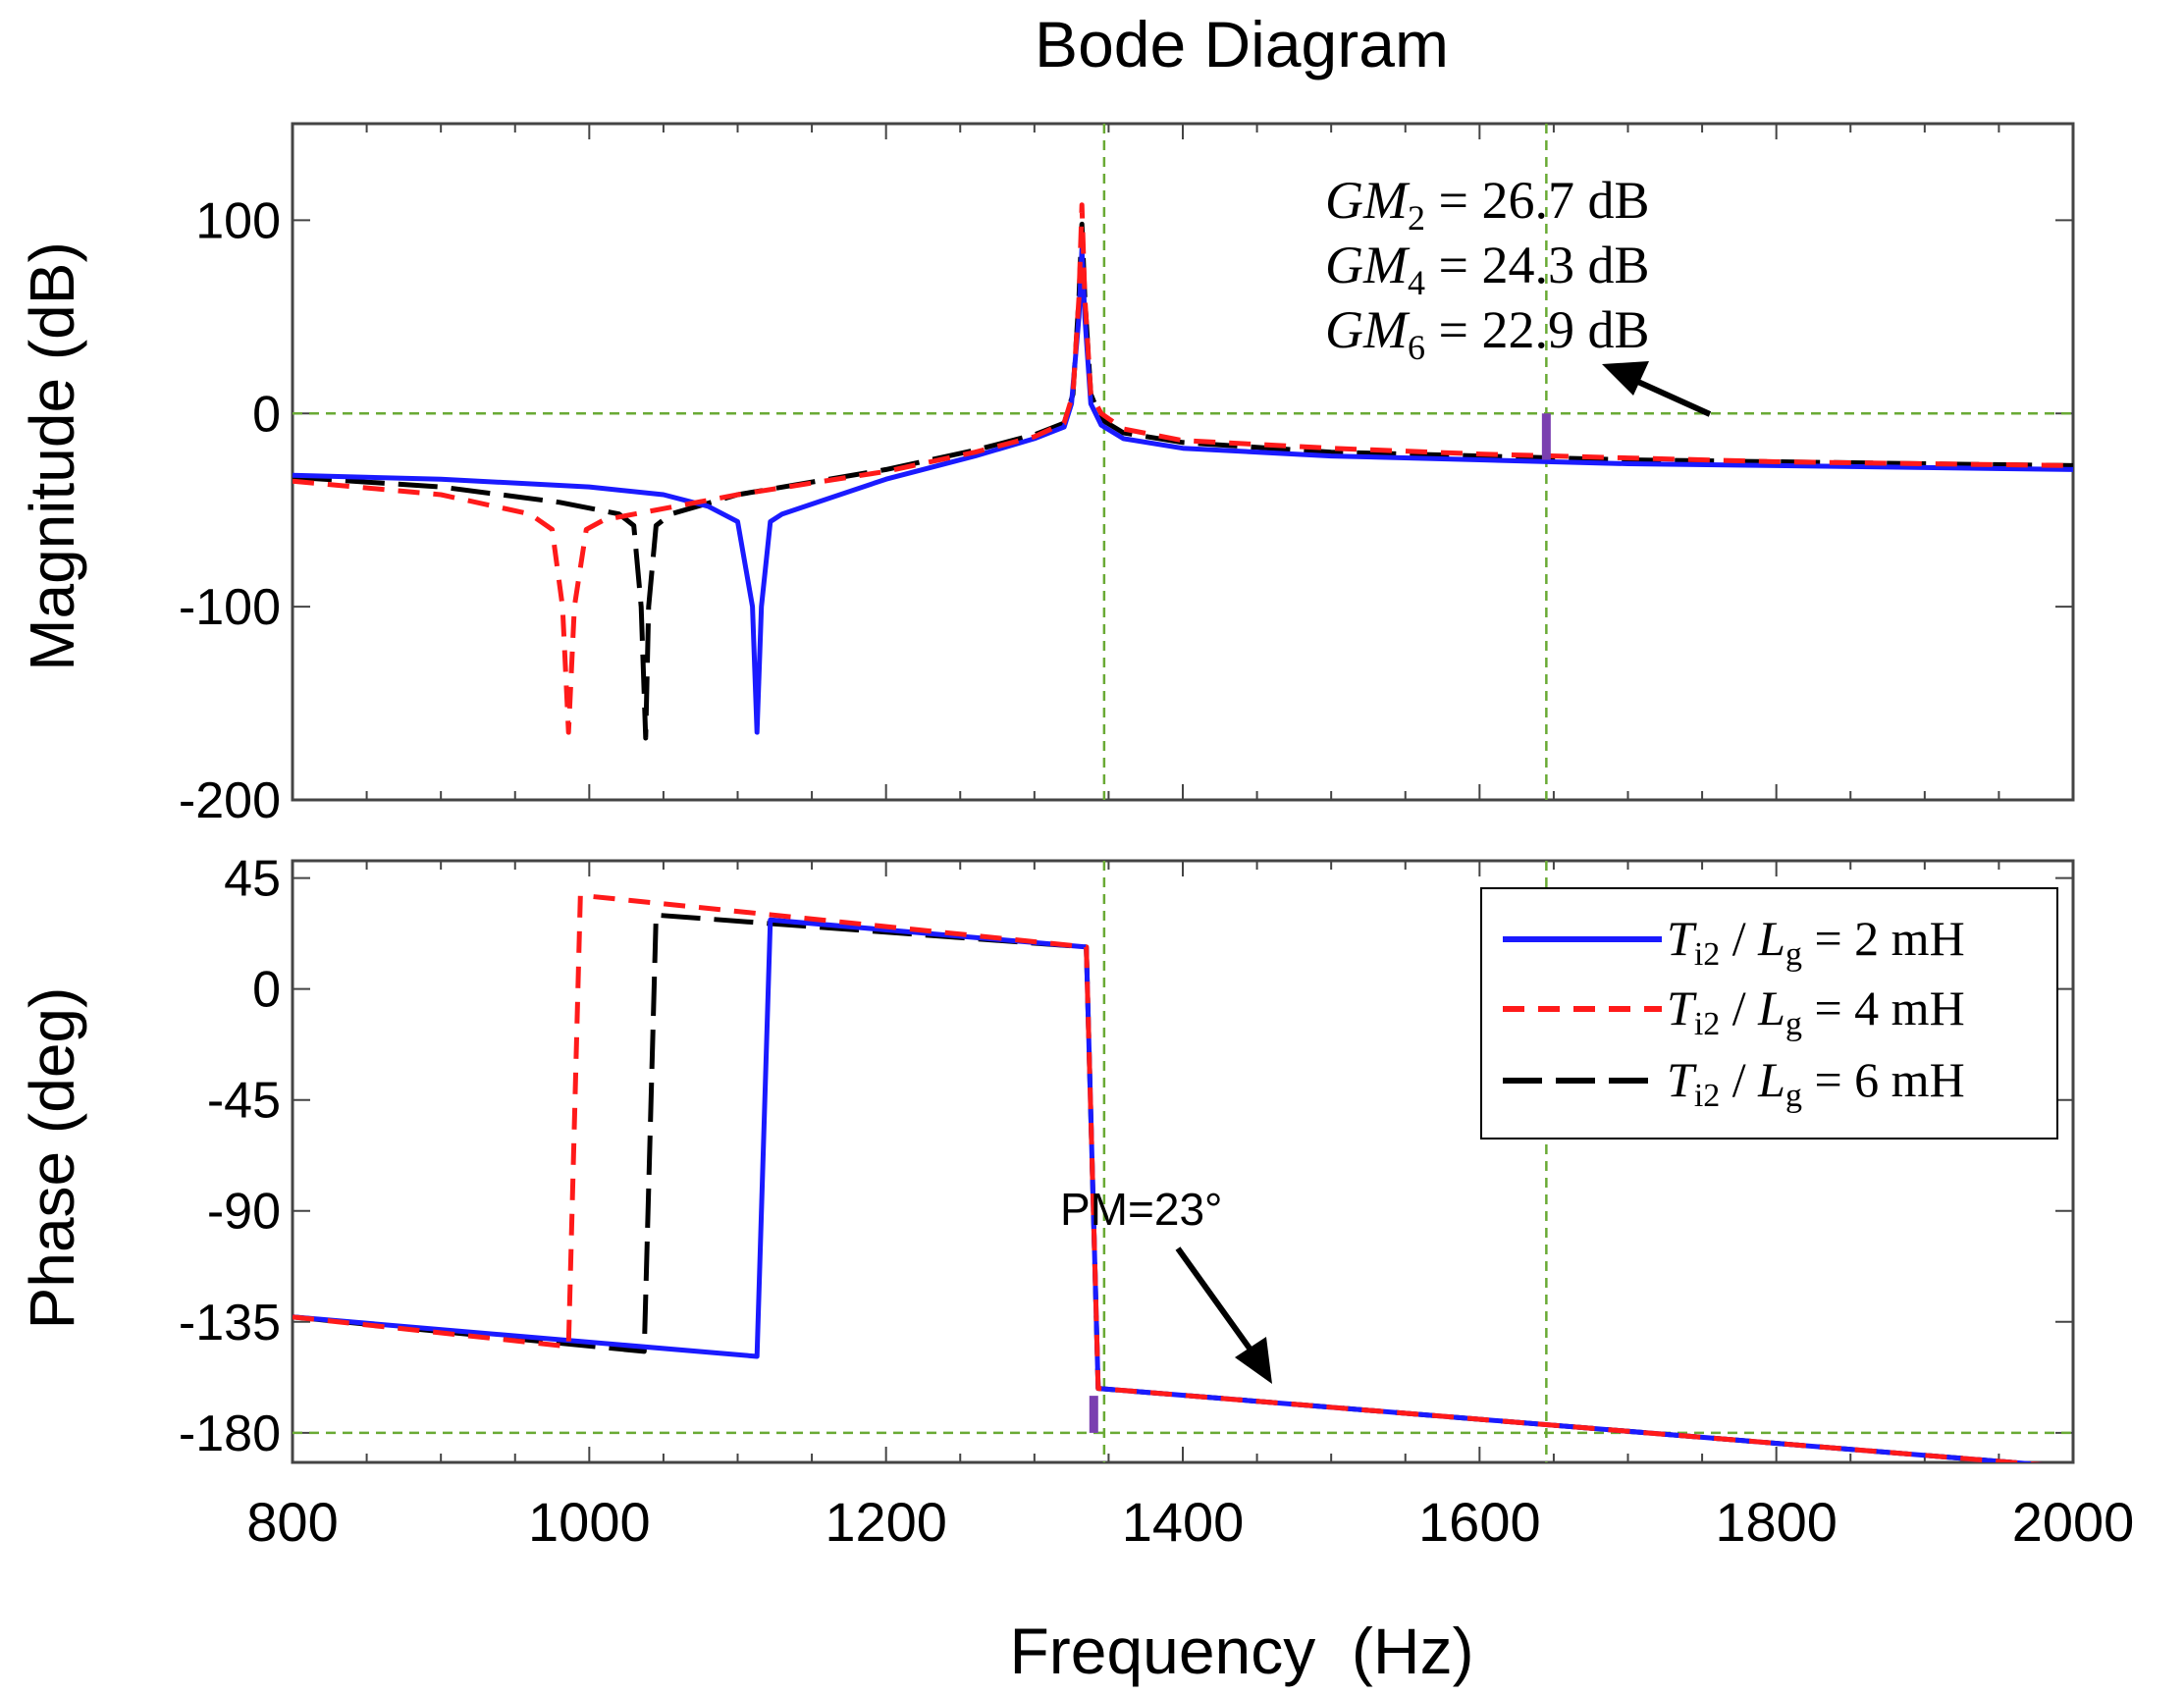 The width and height of the screenshot is (2184, 1696). I want to click on phase-y-tick-label: 45, so click(252, 880).